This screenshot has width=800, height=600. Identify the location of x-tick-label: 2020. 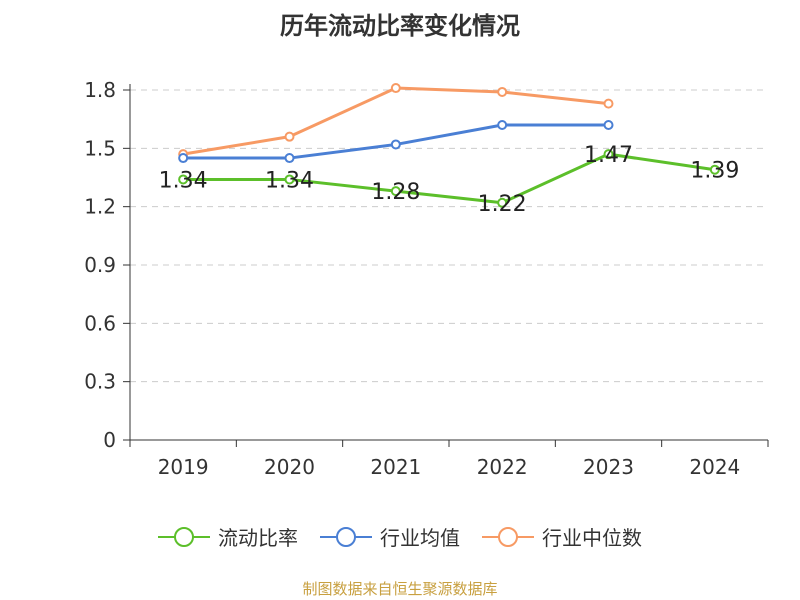
(289, 467).